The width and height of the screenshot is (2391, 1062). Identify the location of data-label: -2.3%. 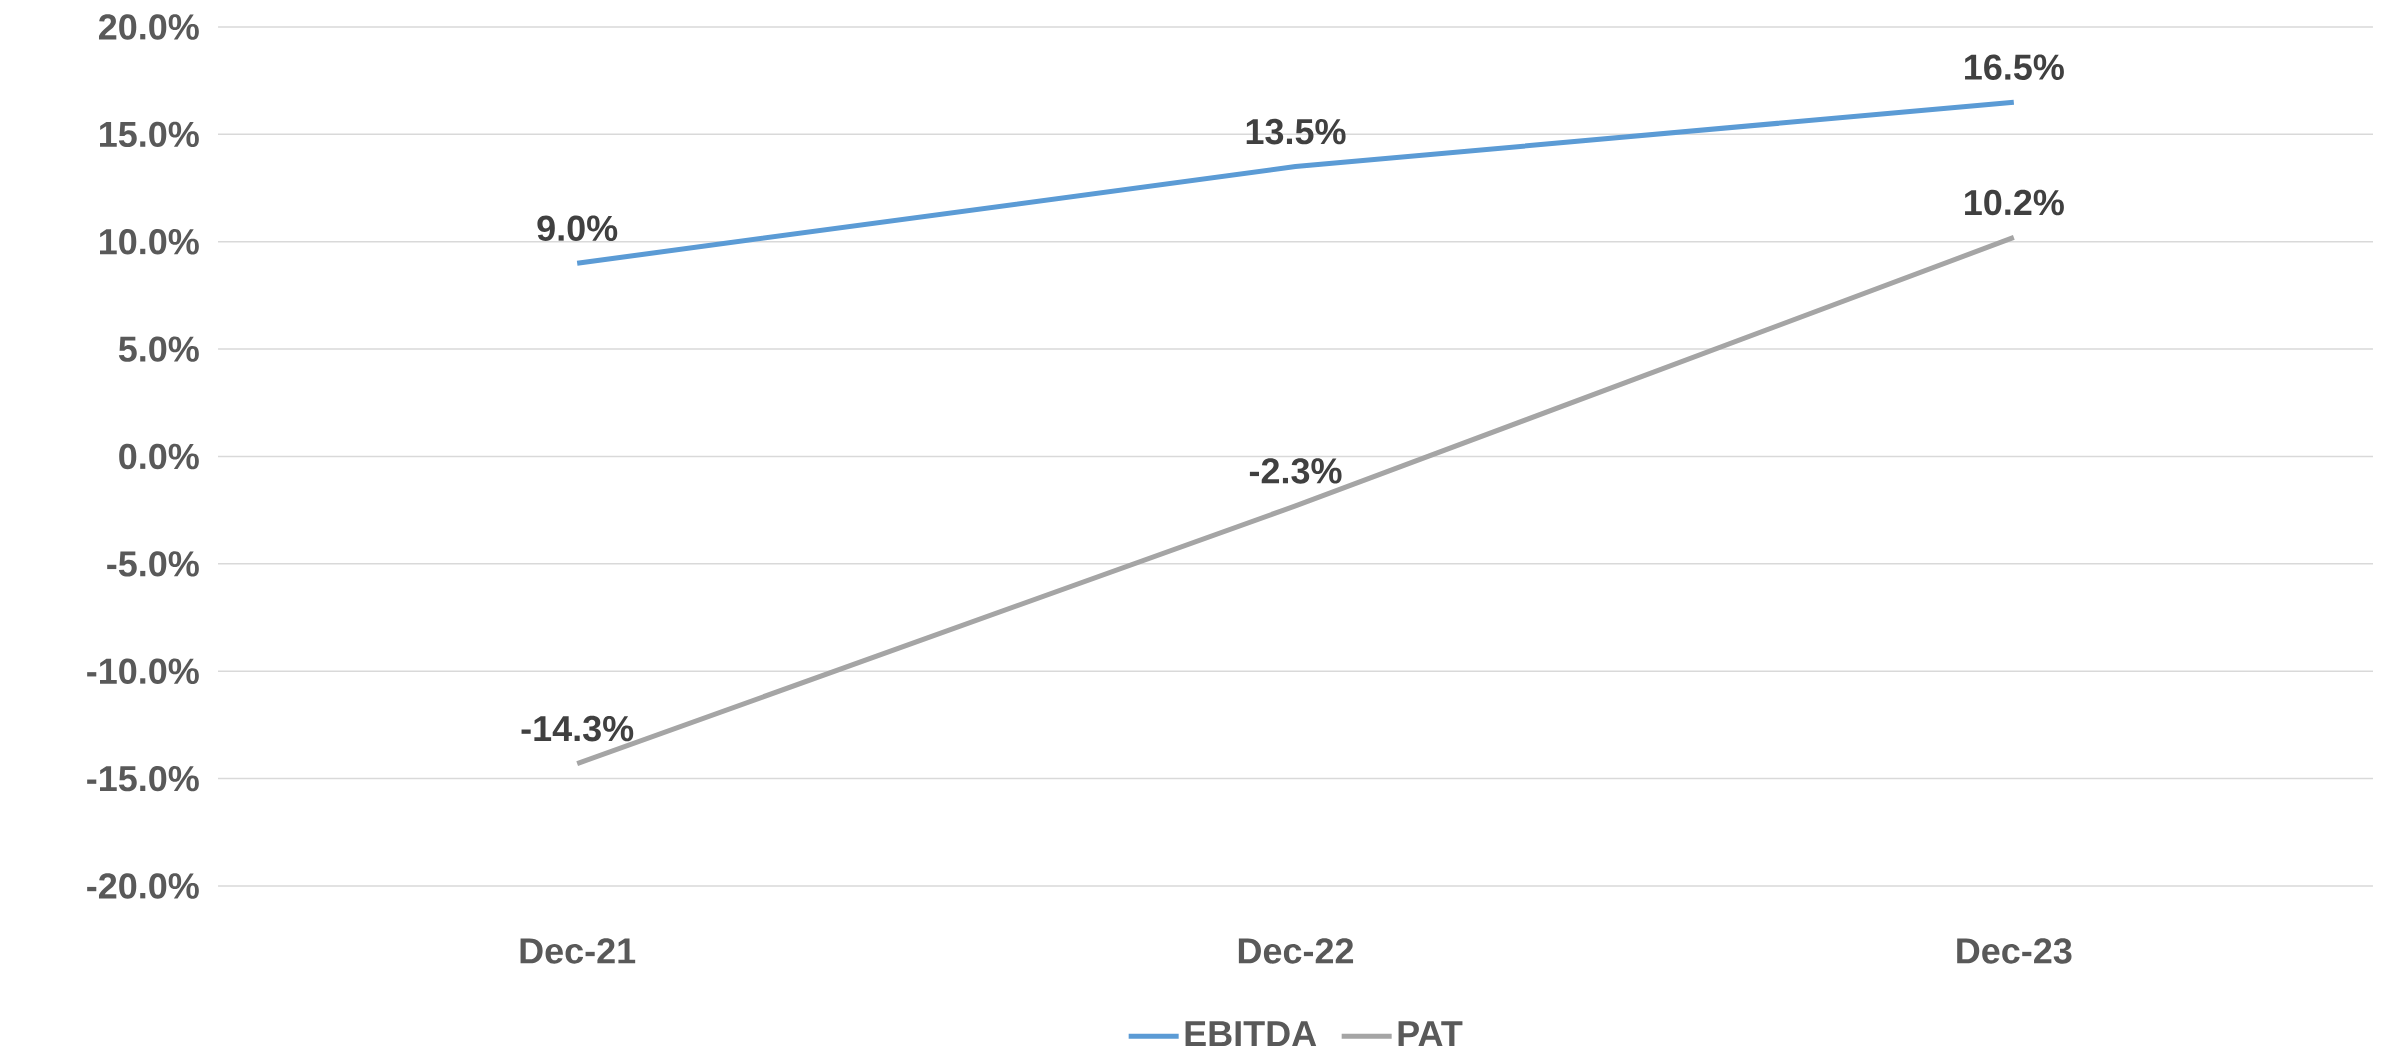
(1295, 471).